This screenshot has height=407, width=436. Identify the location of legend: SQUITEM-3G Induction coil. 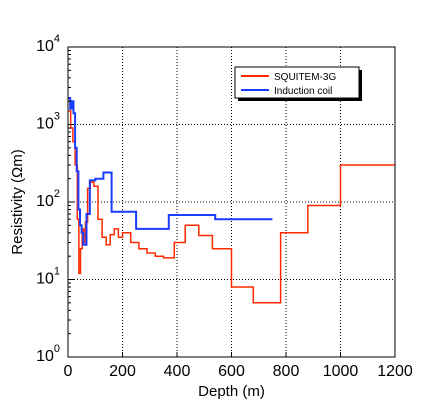
(298, 83).